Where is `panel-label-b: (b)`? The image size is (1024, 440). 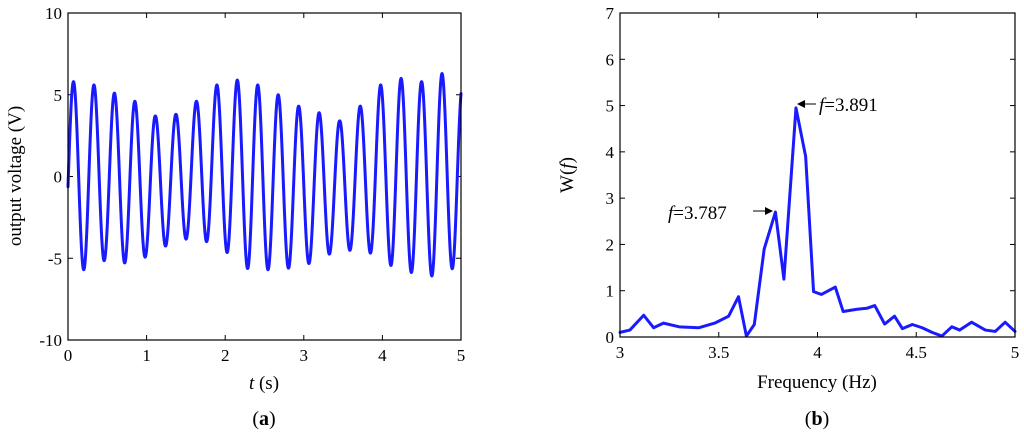
panel-label-b: (b) is located at coordinates (817, 419).